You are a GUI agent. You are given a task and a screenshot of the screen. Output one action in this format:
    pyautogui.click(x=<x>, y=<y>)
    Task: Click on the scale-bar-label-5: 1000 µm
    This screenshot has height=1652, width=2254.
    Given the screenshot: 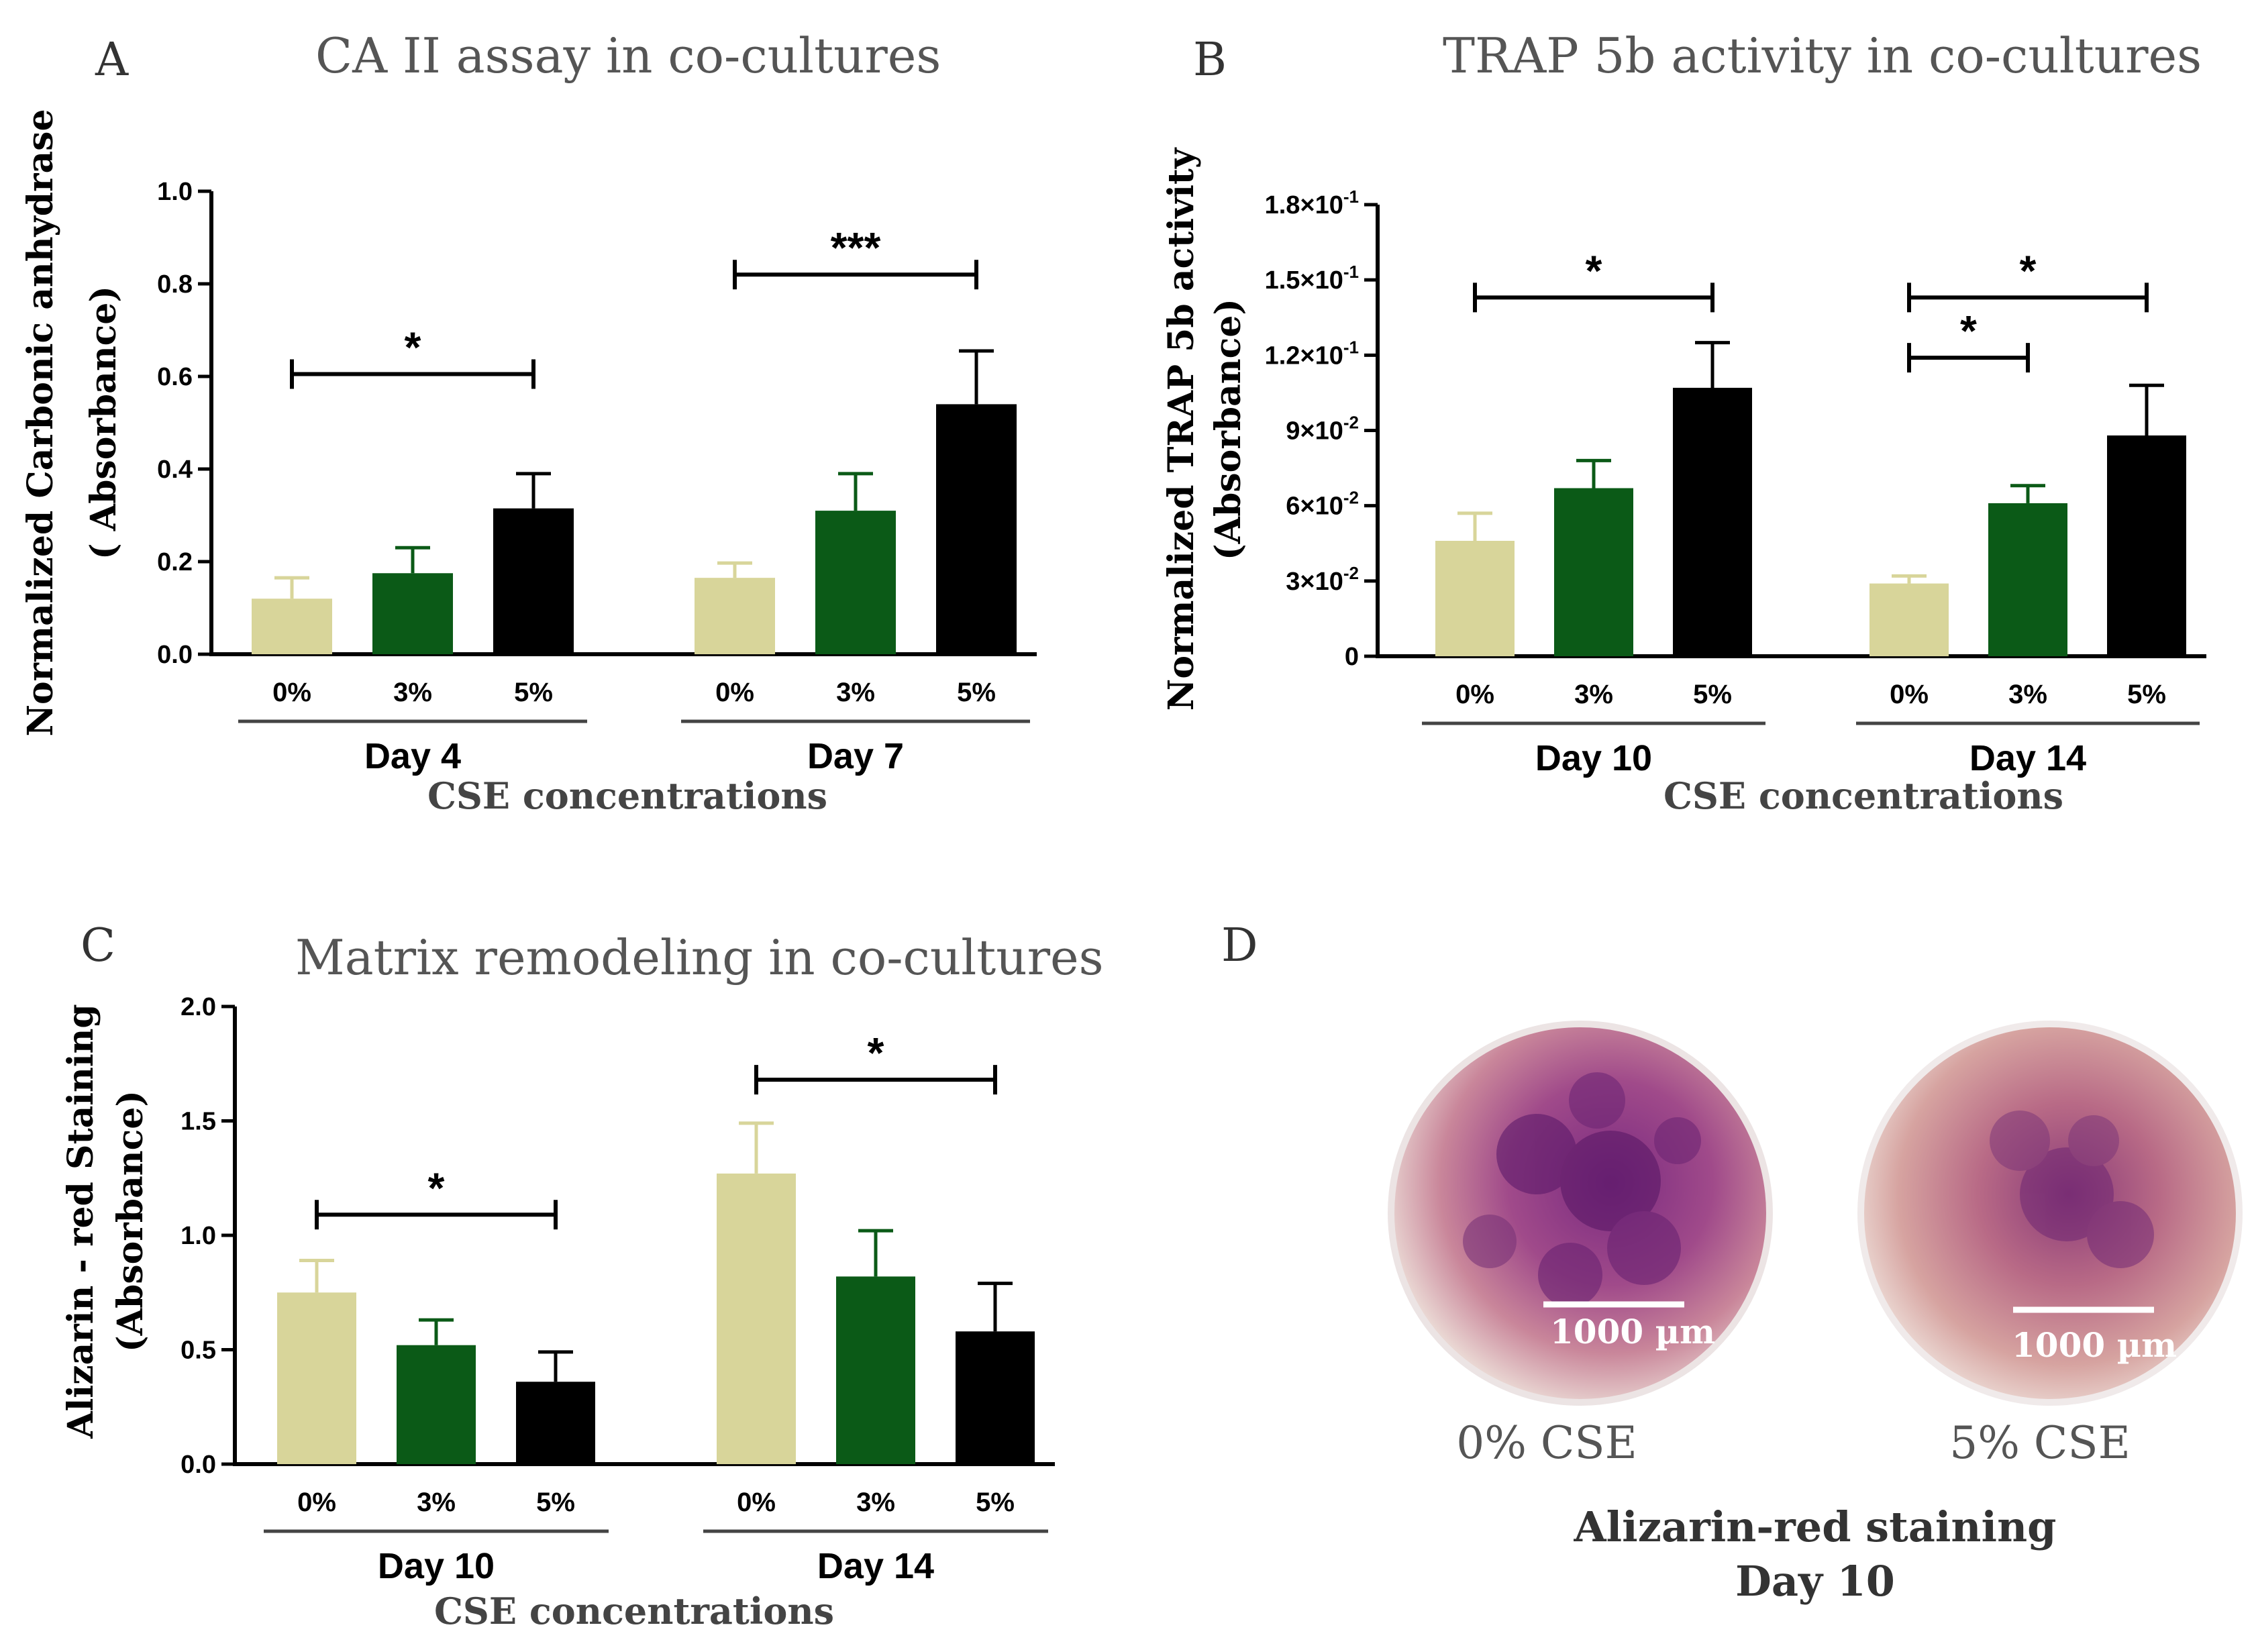 What is the action you would take?
    pyautogui.click(x=2094, y=1345)
    